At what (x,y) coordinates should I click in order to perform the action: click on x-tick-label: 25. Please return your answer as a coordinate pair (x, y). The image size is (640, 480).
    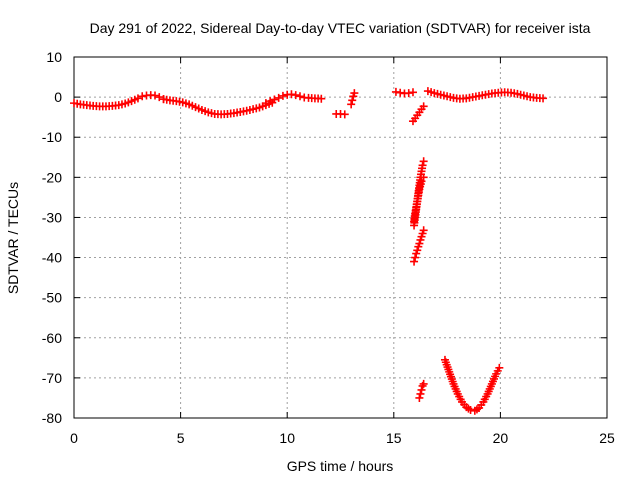
    Looking at the image, I should click on (607, 438).